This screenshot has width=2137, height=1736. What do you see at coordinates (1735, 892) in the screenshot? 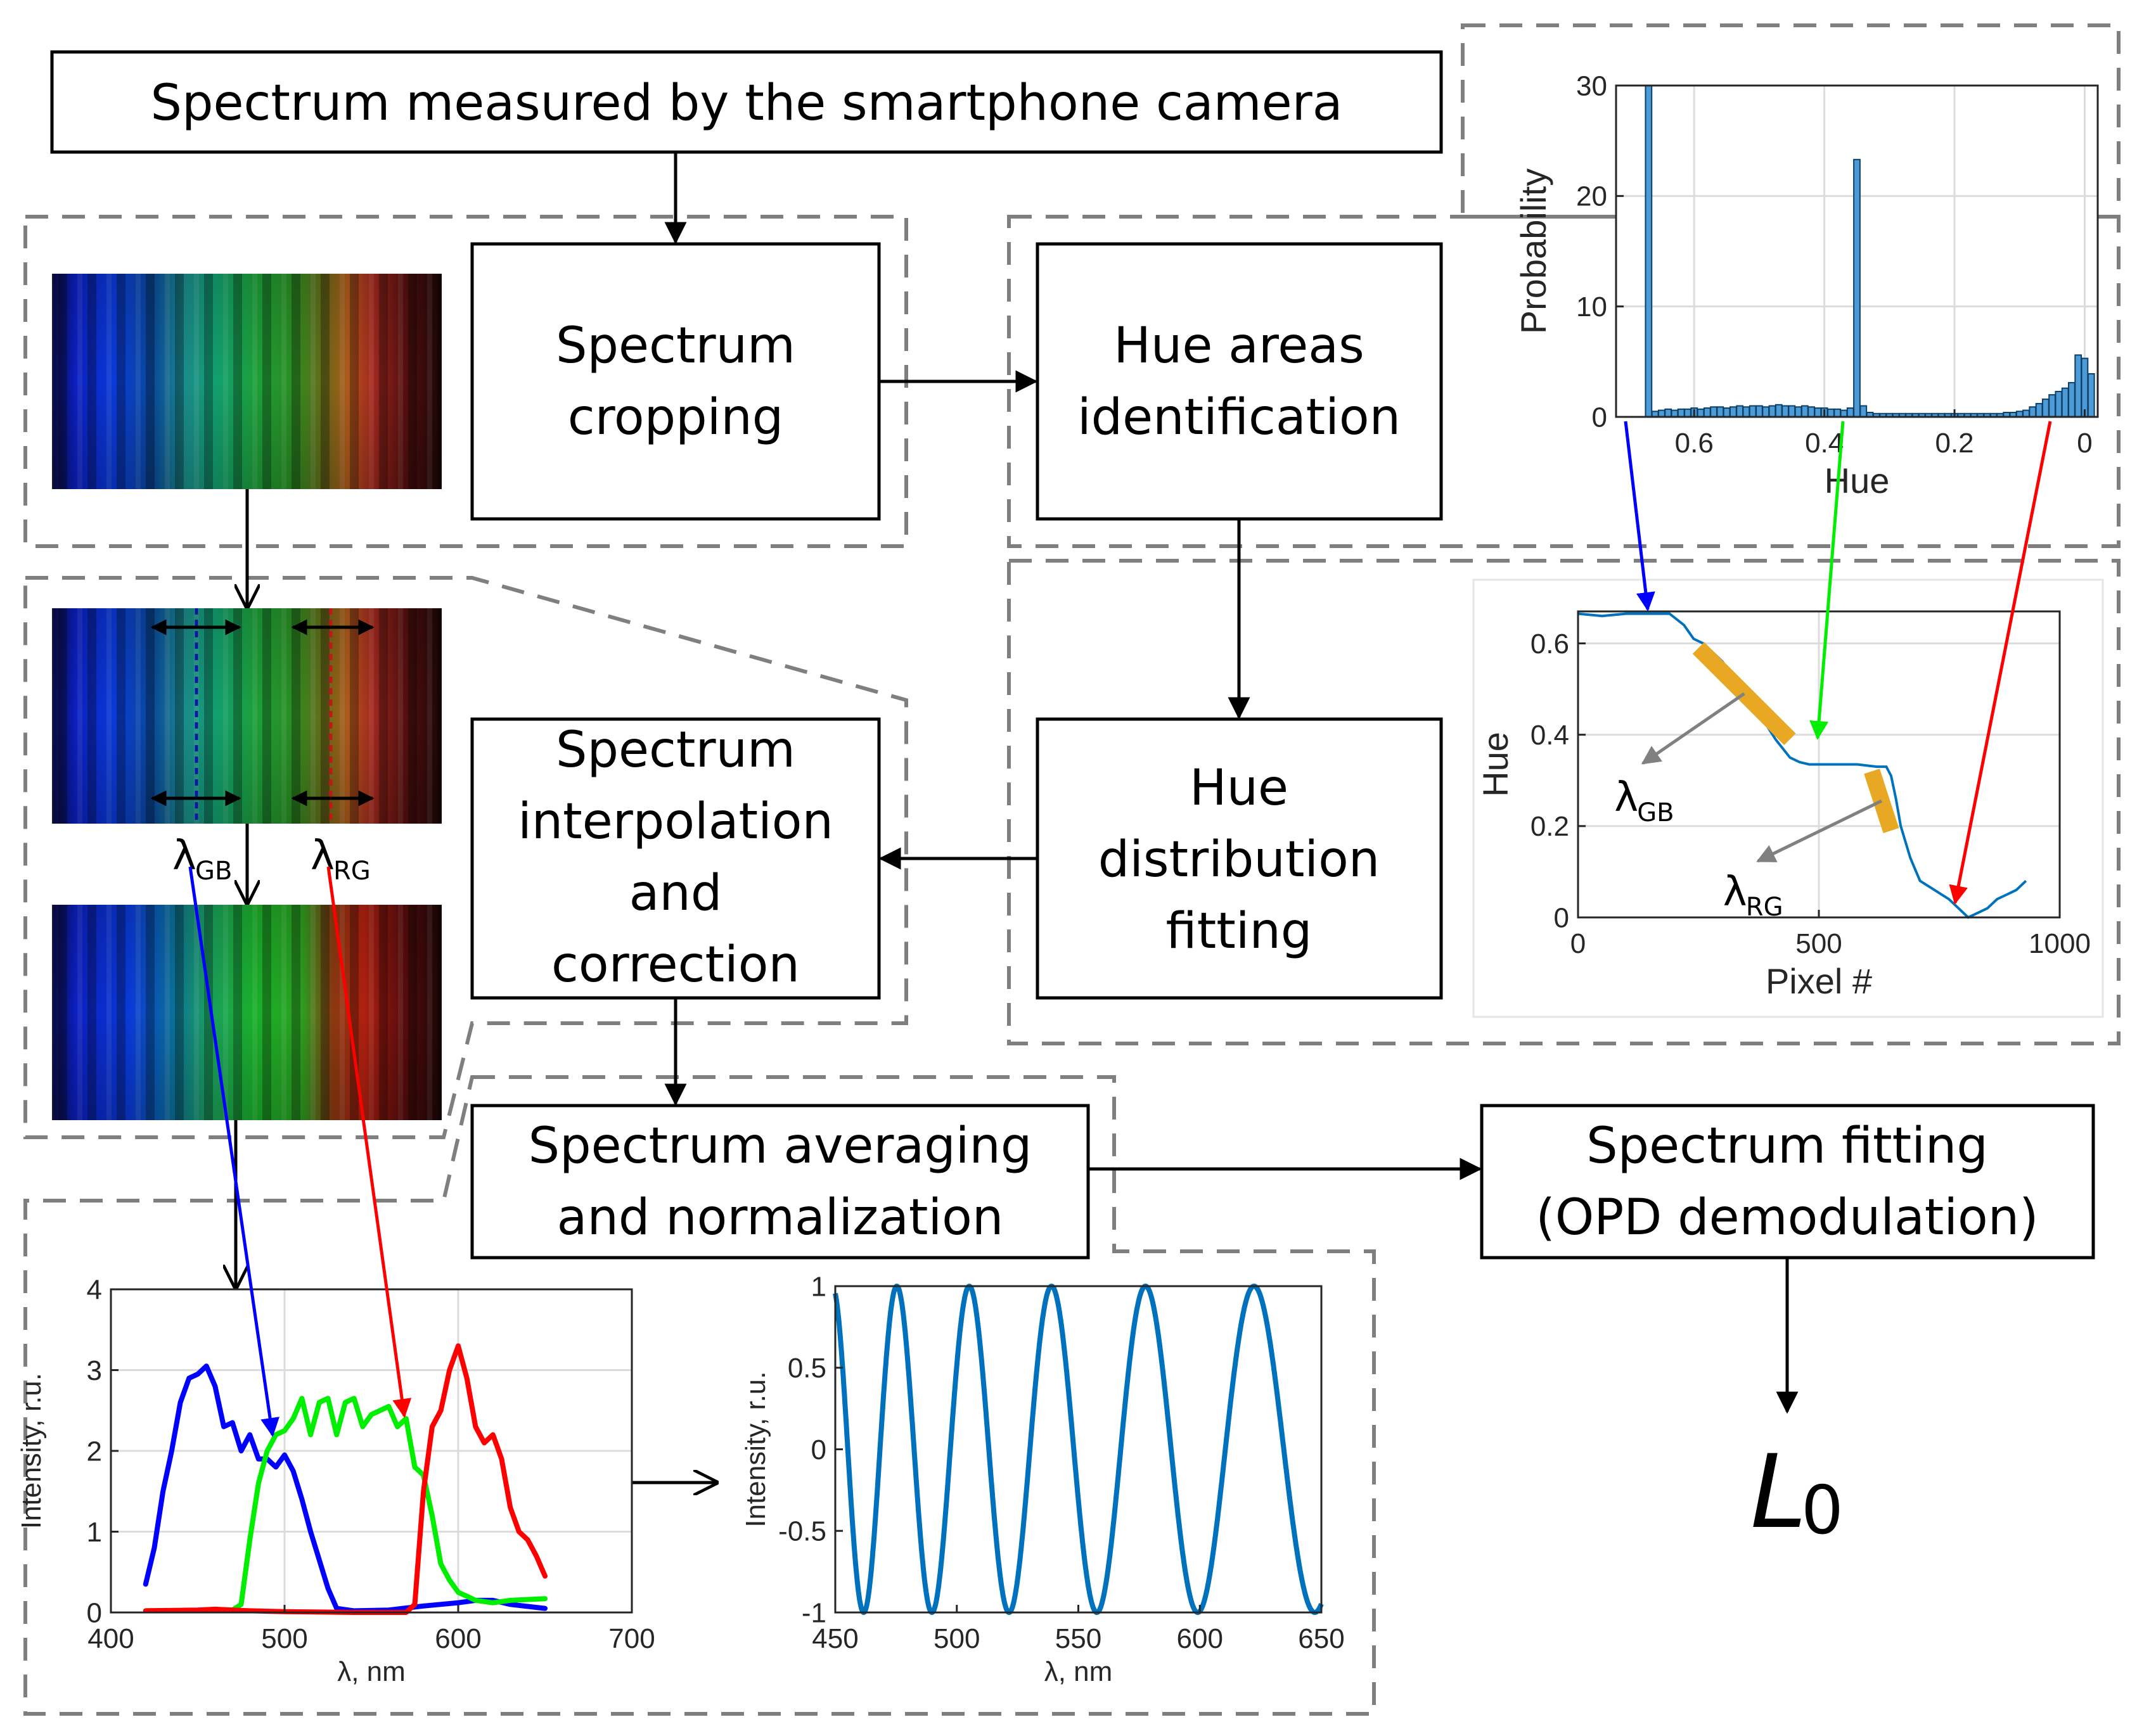
I see `lambda-rg-symbol-right: λ` at bounding box center [1735, 892].